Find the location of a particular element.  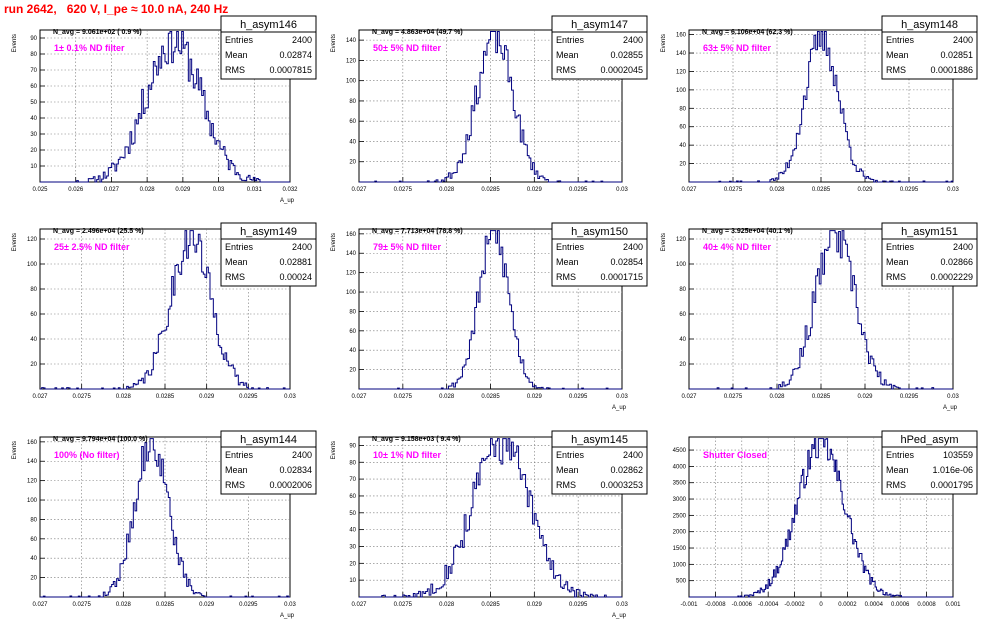

navg-label: N_avg = 4.863e+04 (49.7 %) is located at coordinates (417, 32).